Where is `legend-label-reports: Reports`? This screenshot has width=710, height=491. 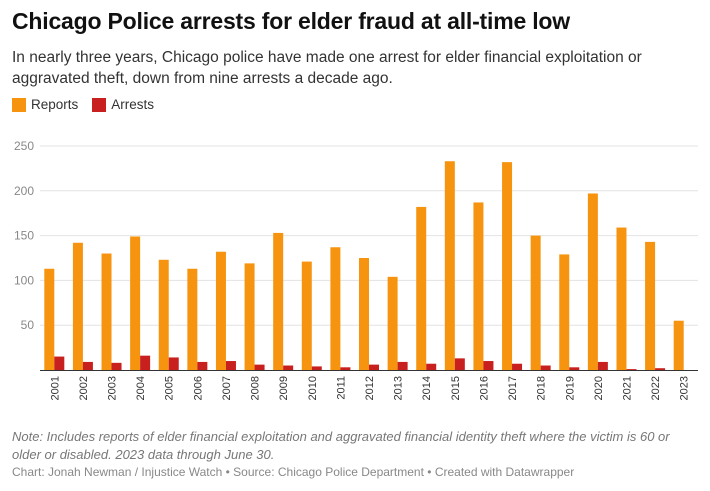
legend-label-reports: Reports is located at coordinates (55, 104).